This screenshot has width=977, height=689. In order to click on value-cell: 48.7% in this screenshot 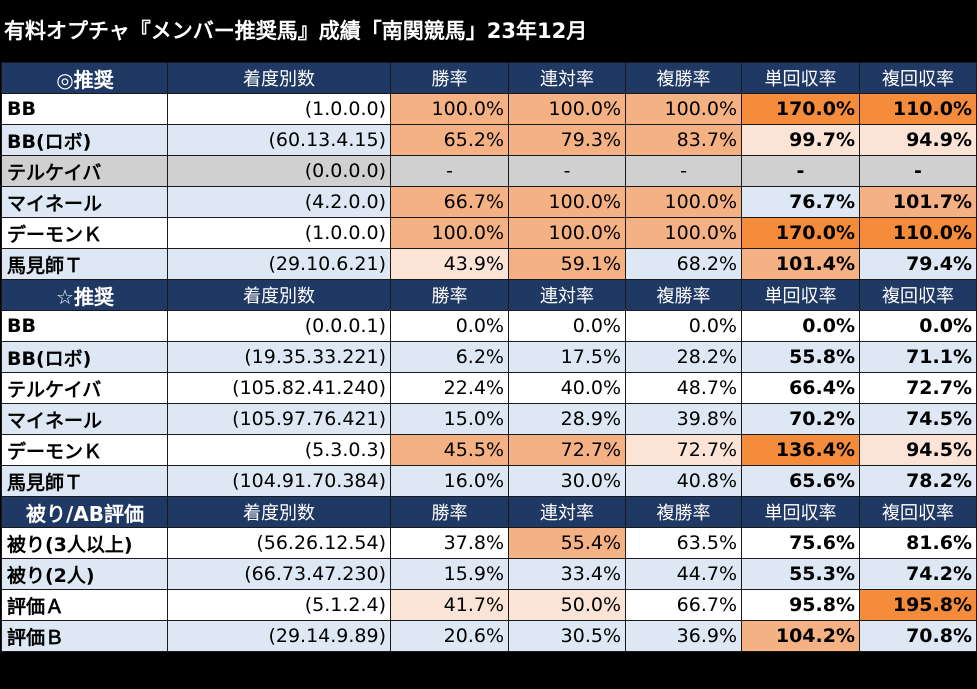, I will do `click(683, 388)`.